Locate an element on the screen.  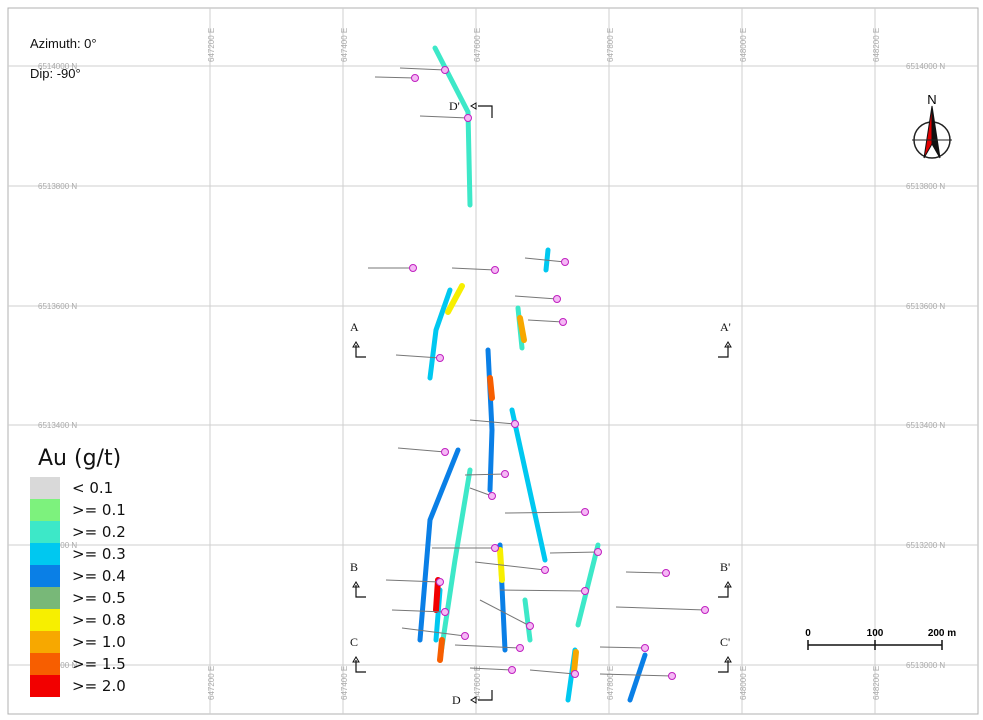
easting-label-bottom: 647200 E is located at coordinates (211, 683).